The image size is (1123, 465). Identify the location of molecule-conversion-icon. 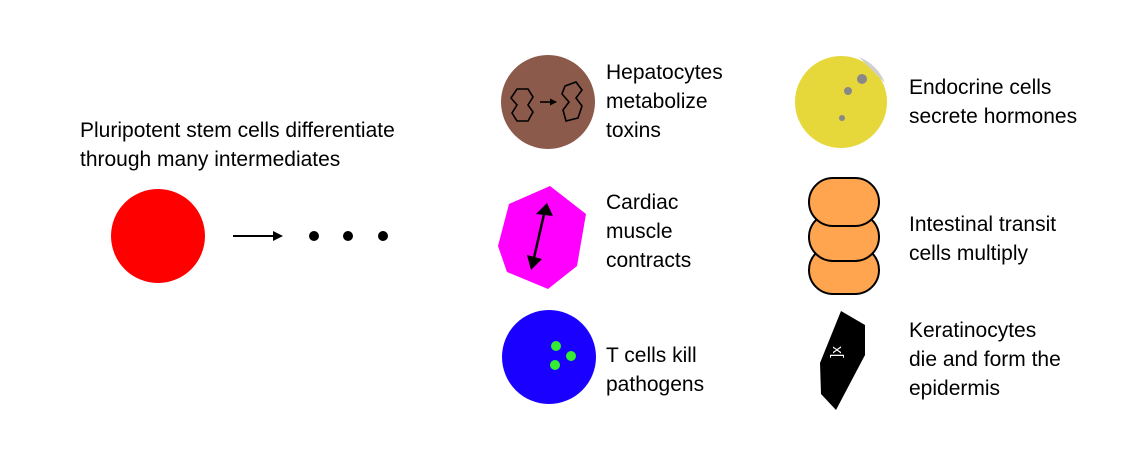
(546, 101).